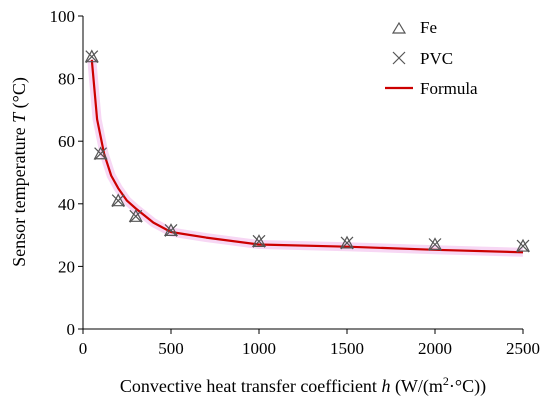 This screenshot has width=550, height=402. Describe the element at coordinates (414, 27) in the screenshot. I see `legend-item-fe: Fe` at that location.